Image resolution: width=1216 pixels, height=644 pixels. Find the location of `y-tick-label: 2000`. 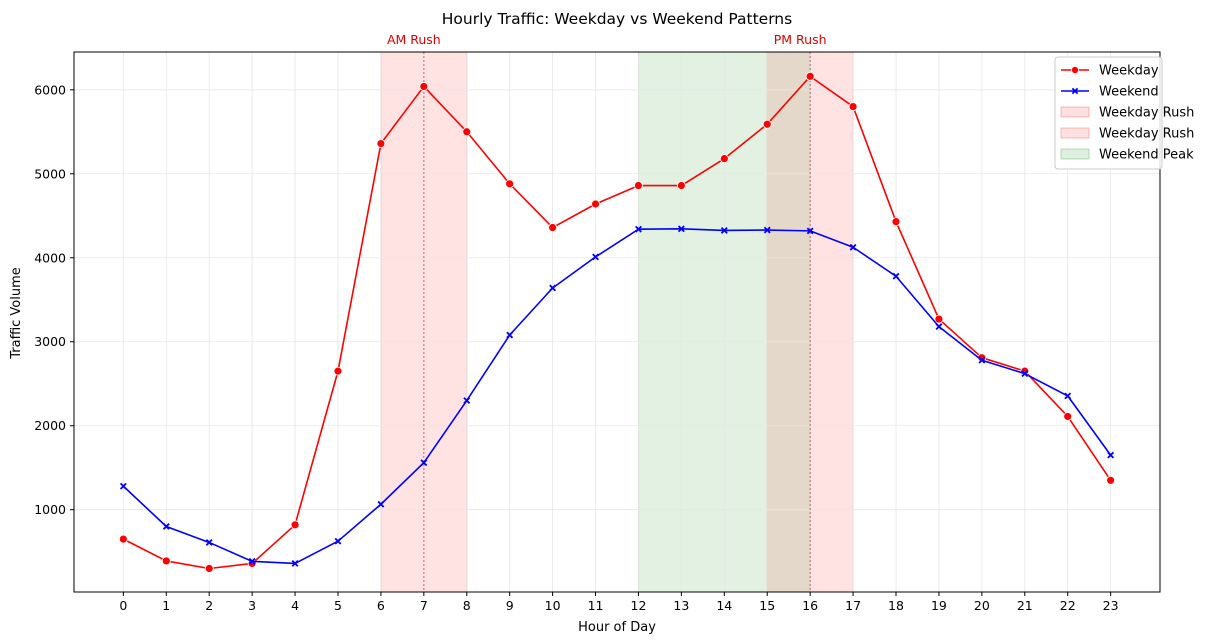

y-tick-label: 2000 is located at coordinates (50, 425).